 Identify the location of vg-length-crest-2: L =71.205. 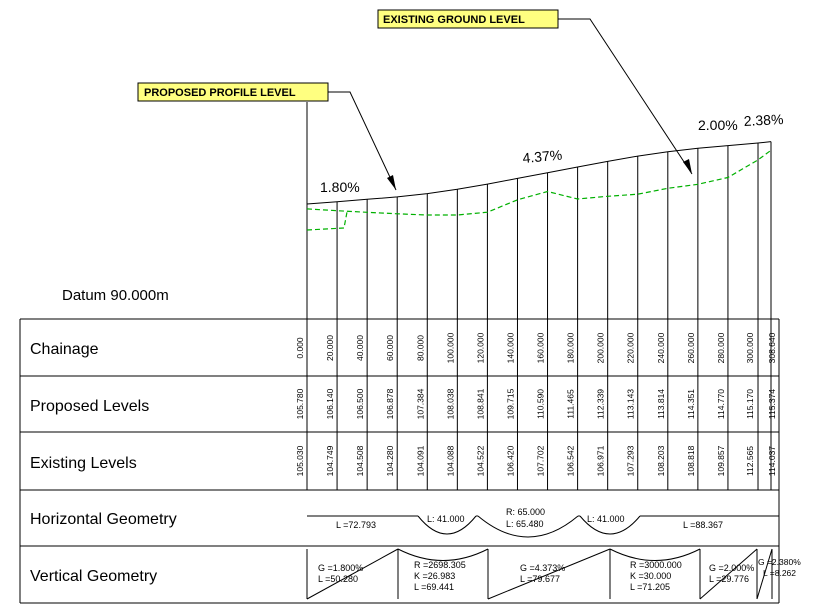
(650, 587).